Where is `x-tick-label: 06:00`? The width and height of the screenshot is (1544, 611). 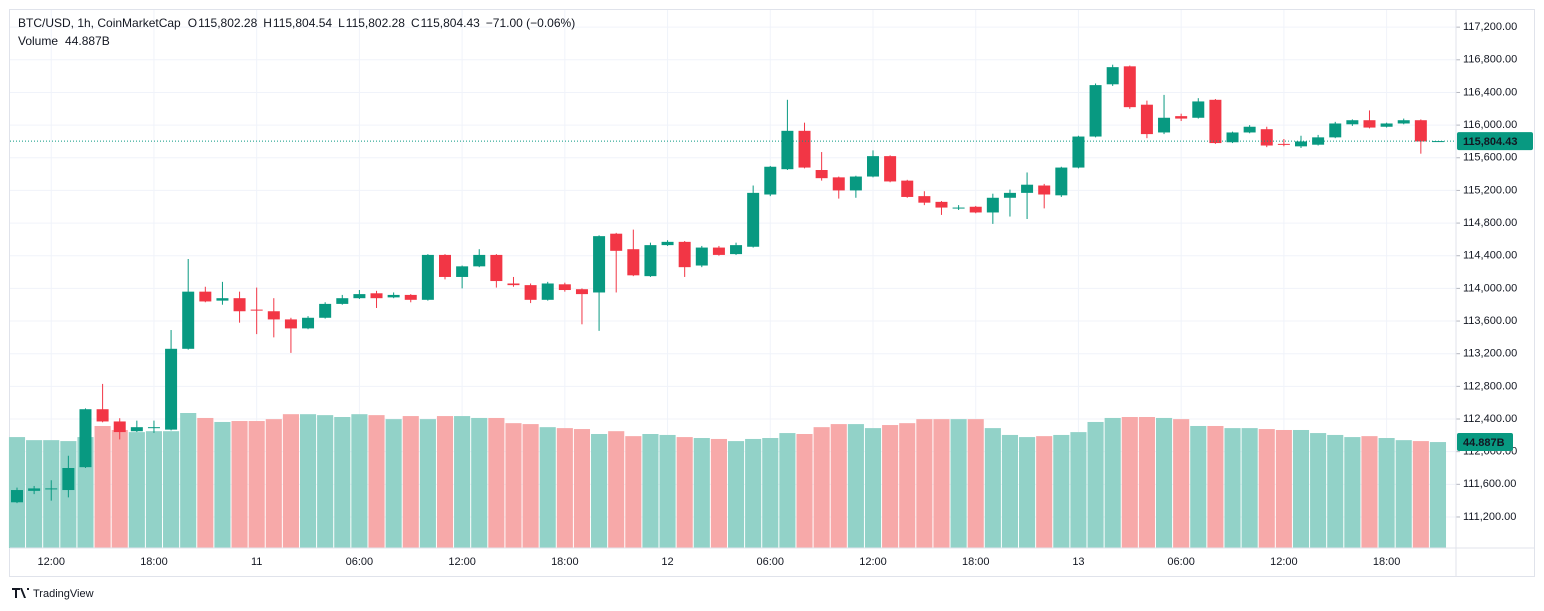 x-tick-label: 06:00 is located at coordinates (771, 562).